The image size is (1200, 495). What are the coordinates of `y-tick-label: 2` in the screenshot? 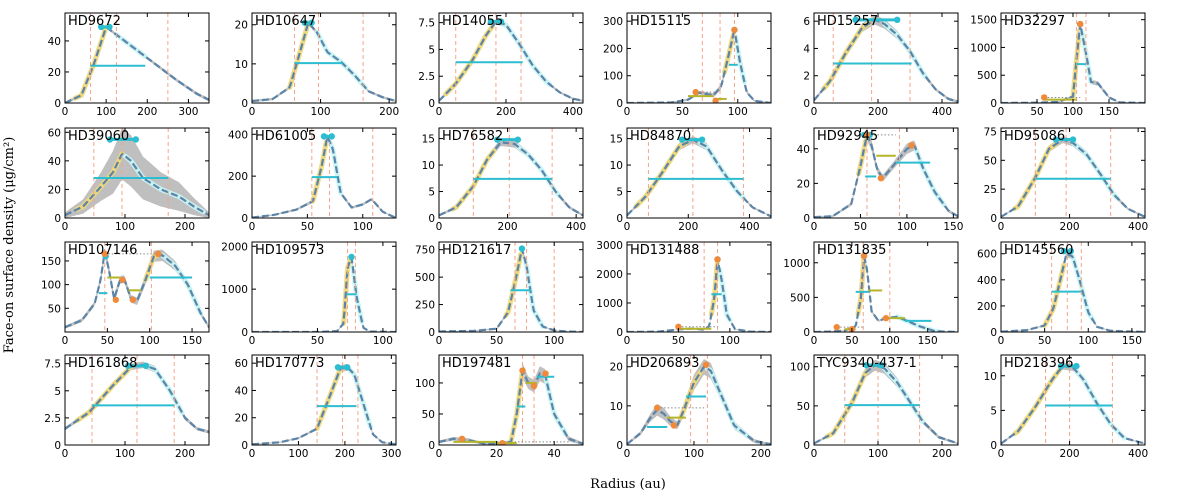 It's located at (806, 77).